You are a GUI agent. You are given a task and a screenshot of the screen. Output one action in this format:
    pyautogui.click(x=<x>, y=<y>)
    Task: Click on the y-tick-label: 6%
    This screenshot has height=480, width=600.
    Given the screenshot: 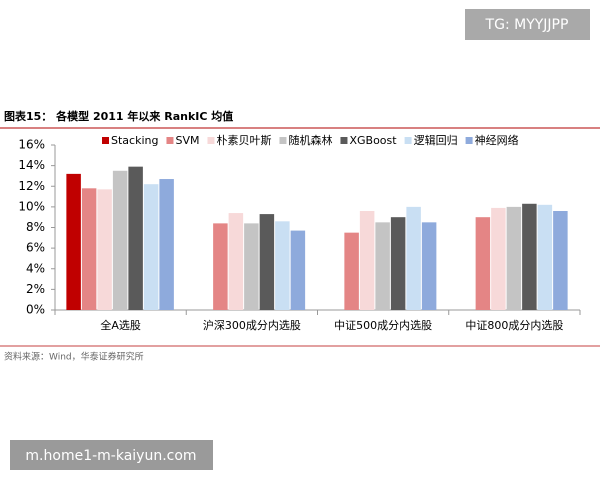 What is the action you would take?
    pyautogui.click(x=35, y=248)
    